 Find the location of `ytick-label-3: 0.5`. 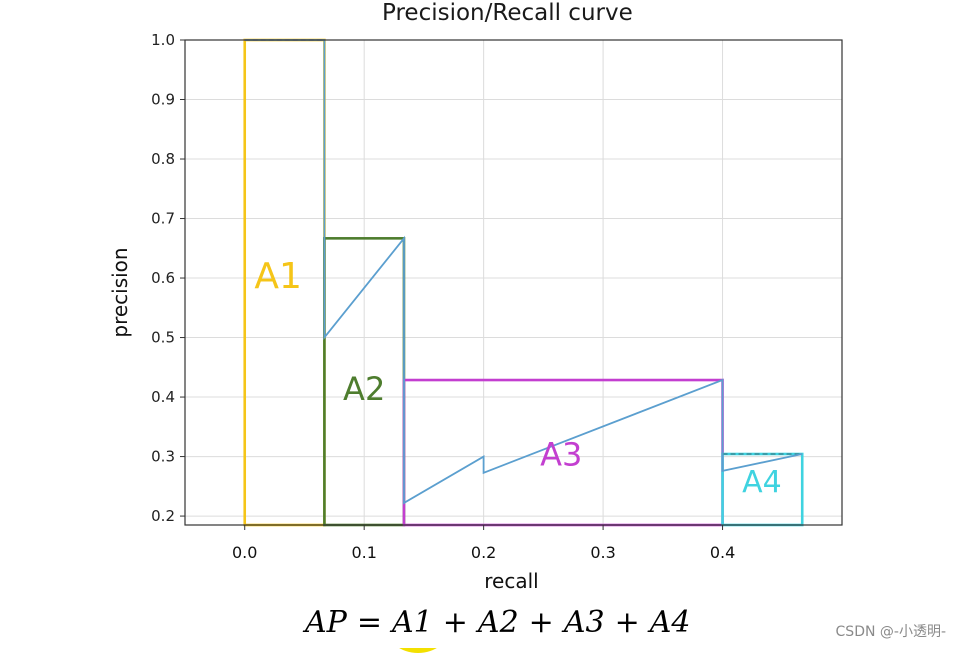

ytick-label-3: 0.5 is located at coordinates (163, 338).